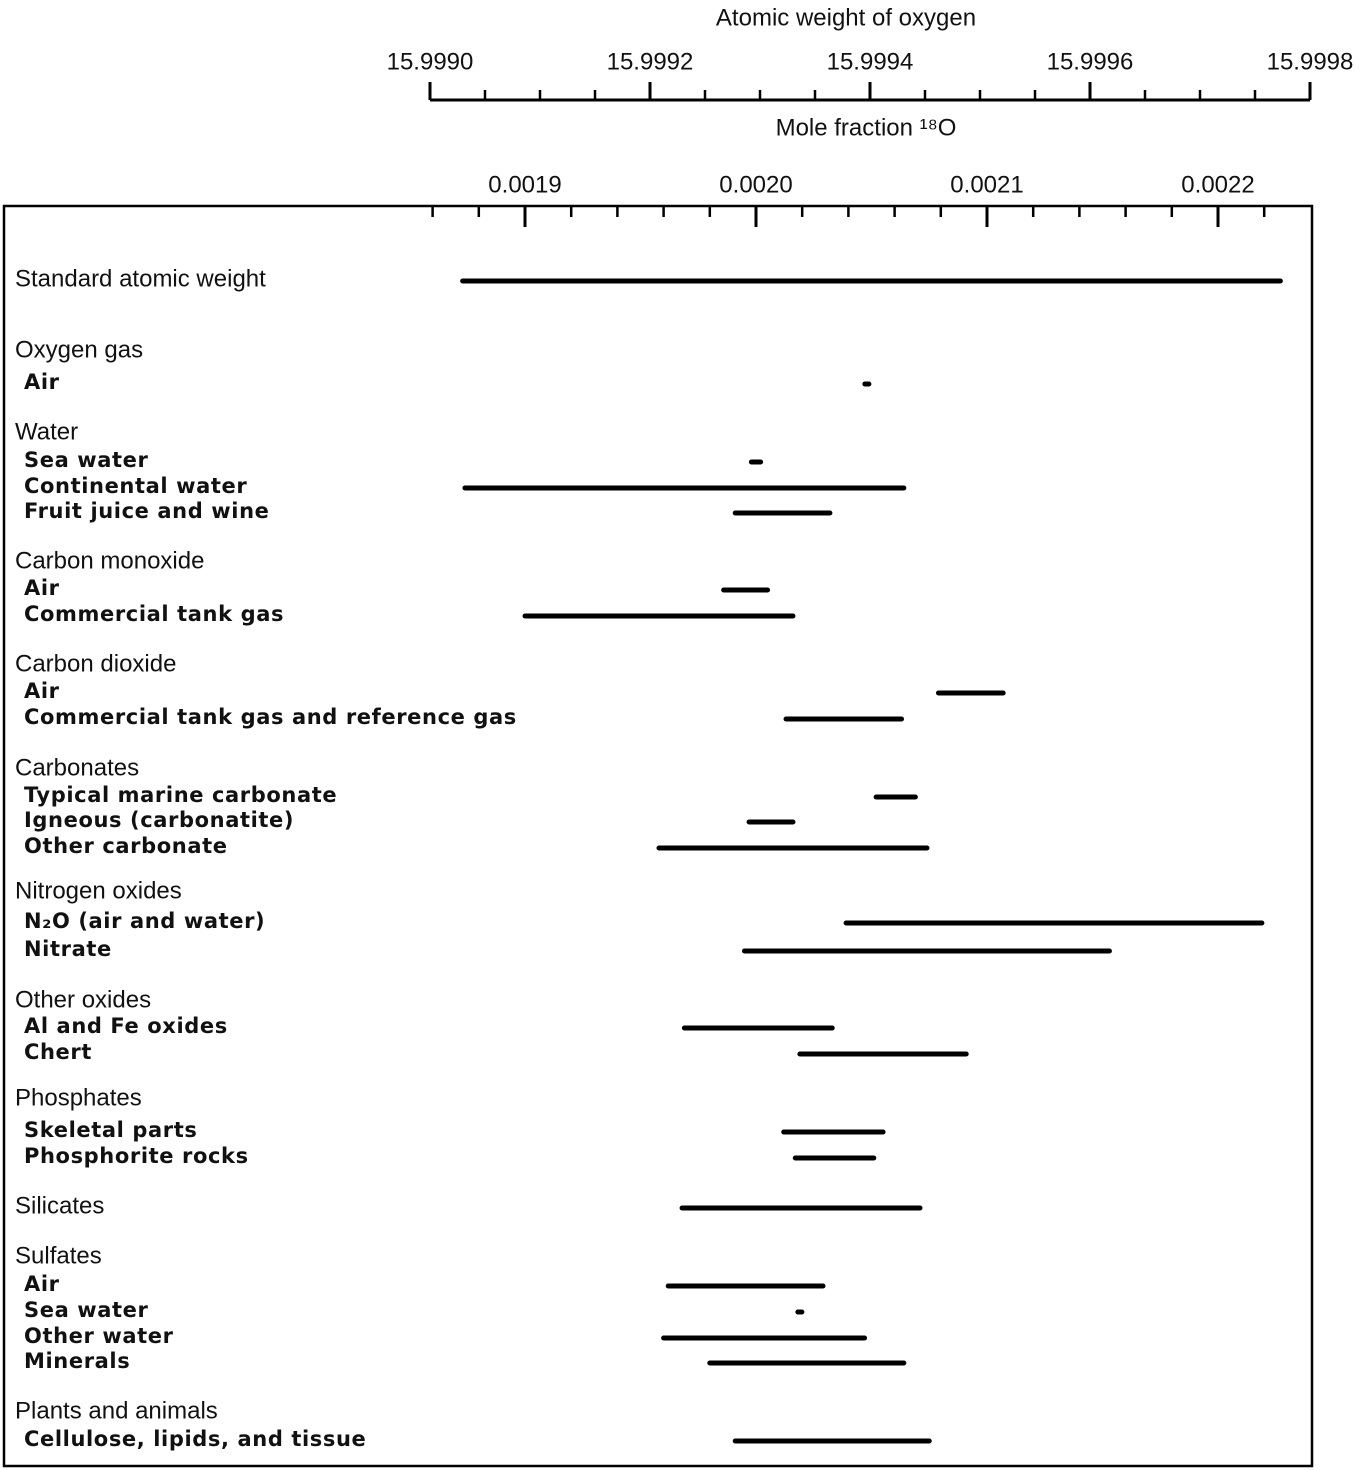 The width and height of the screenshot is (1359, 1470). I want to click on group-label: Sulfates, so click(58, 1255).